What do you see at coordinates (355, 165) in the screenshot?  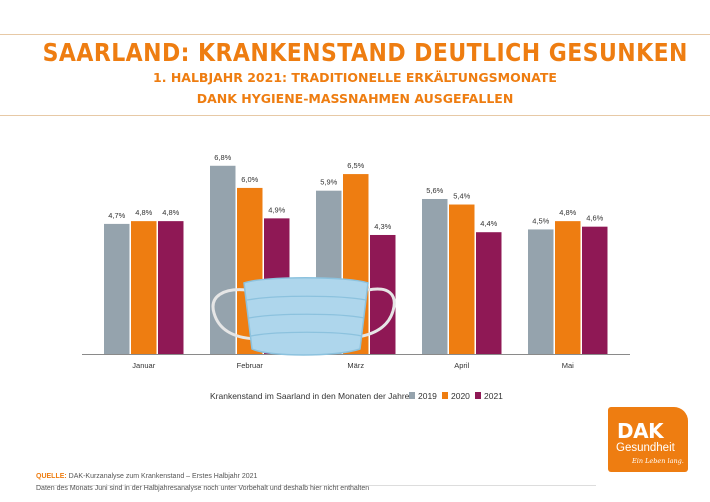 I see `bar-value-label: 6,5%` at bounding box center [355, 165].